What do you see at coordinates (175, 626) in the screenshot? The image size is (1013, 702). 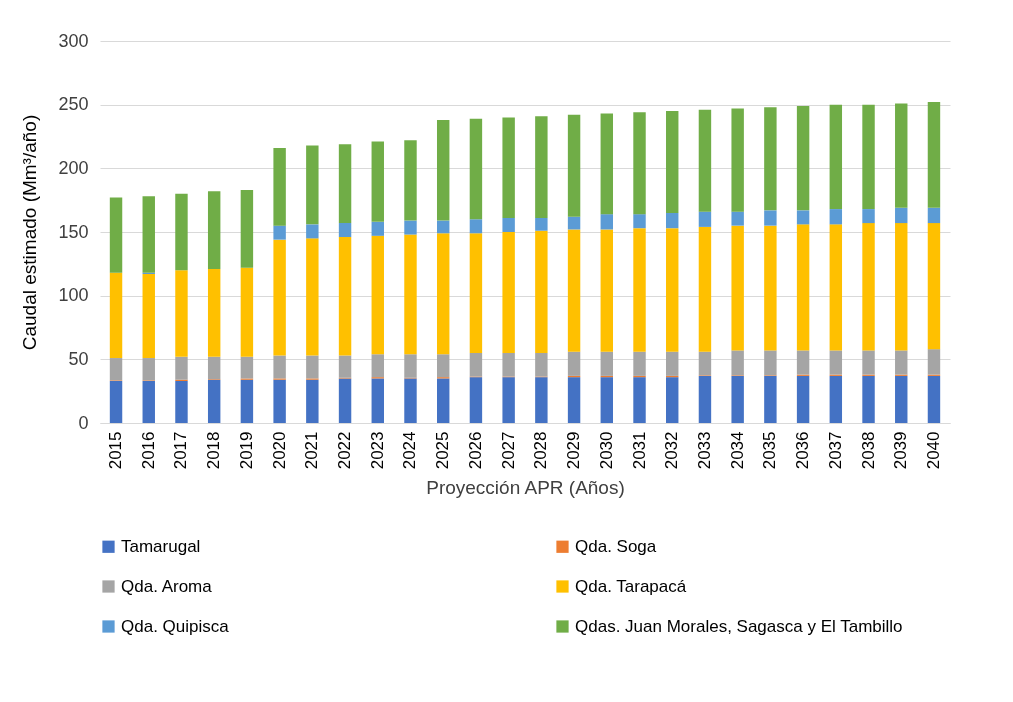 I see `legend-label: Qda. Quipisca` at bounding box center [175, 626].